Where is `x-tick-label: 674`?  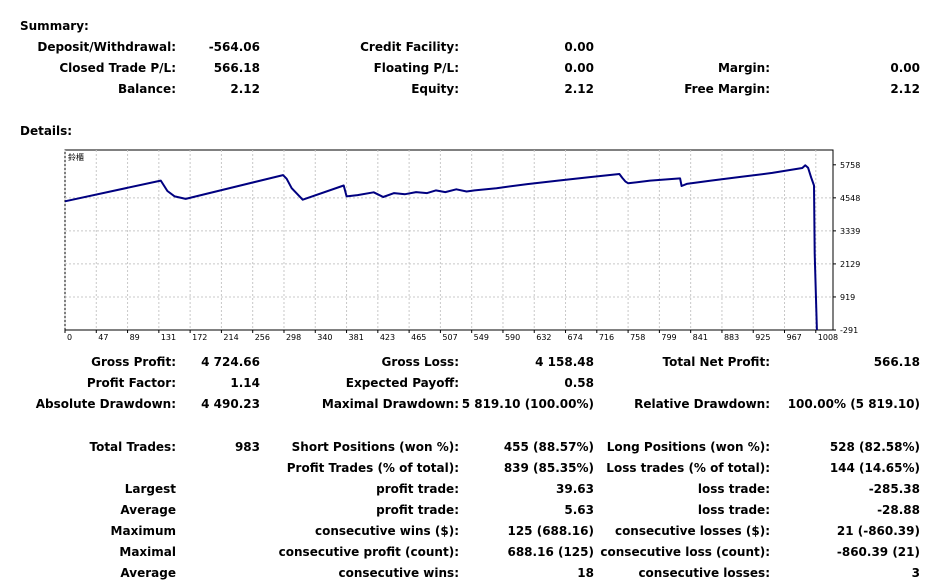
x-tick-label: 674 is located at coordinates (575, 337).